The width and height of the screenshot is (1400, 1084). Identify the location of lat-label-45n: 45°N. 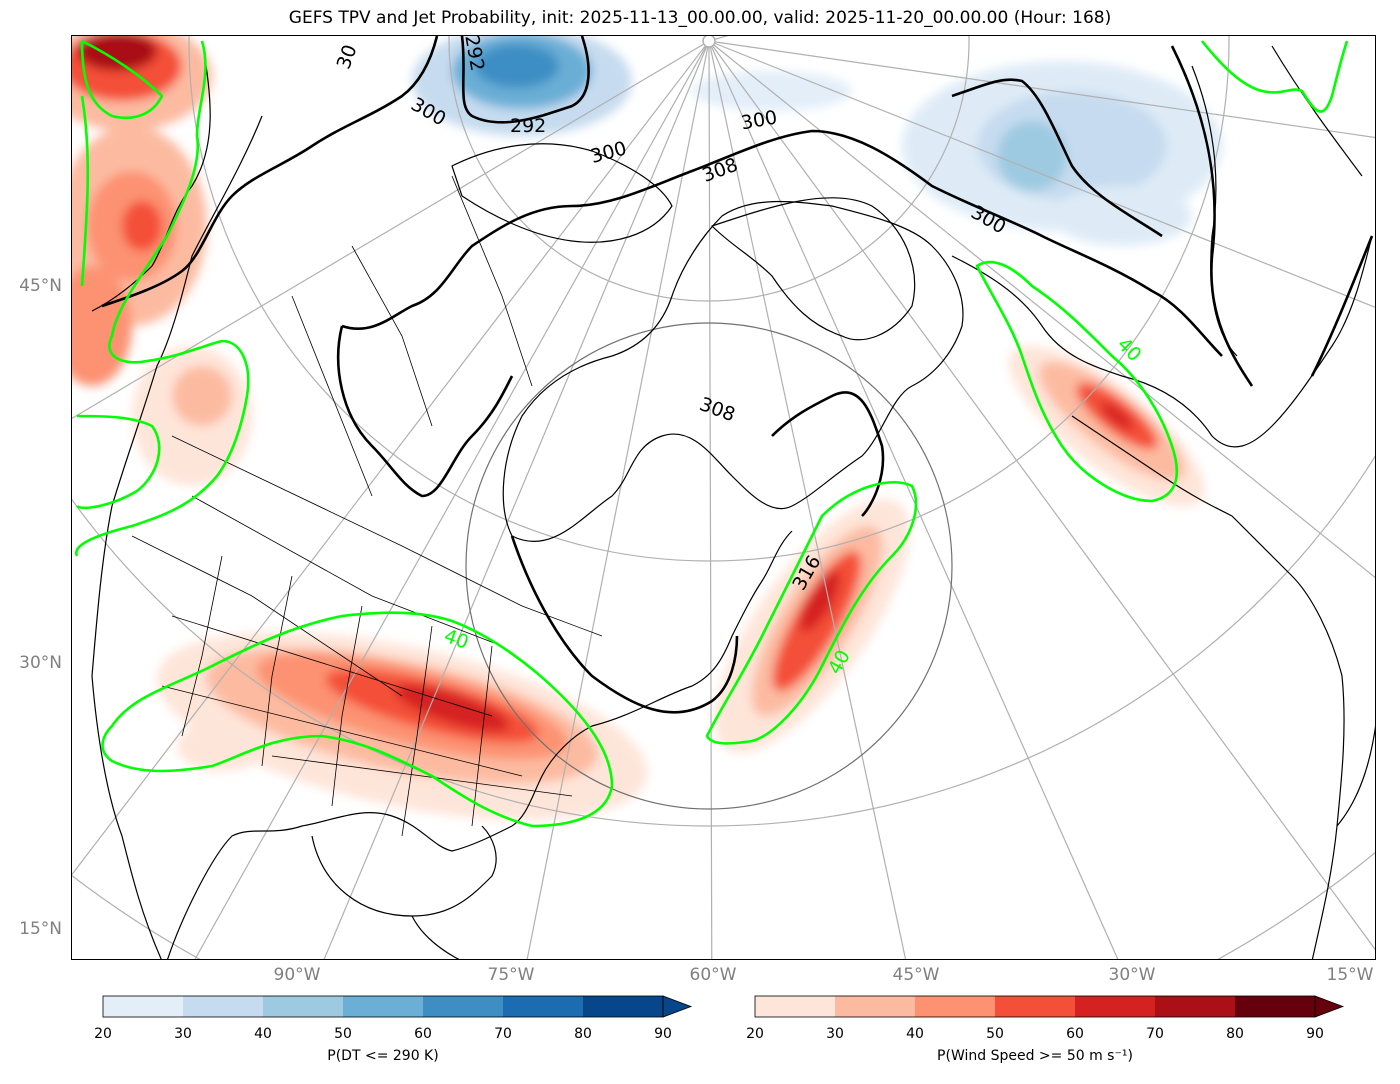
(40, 286).